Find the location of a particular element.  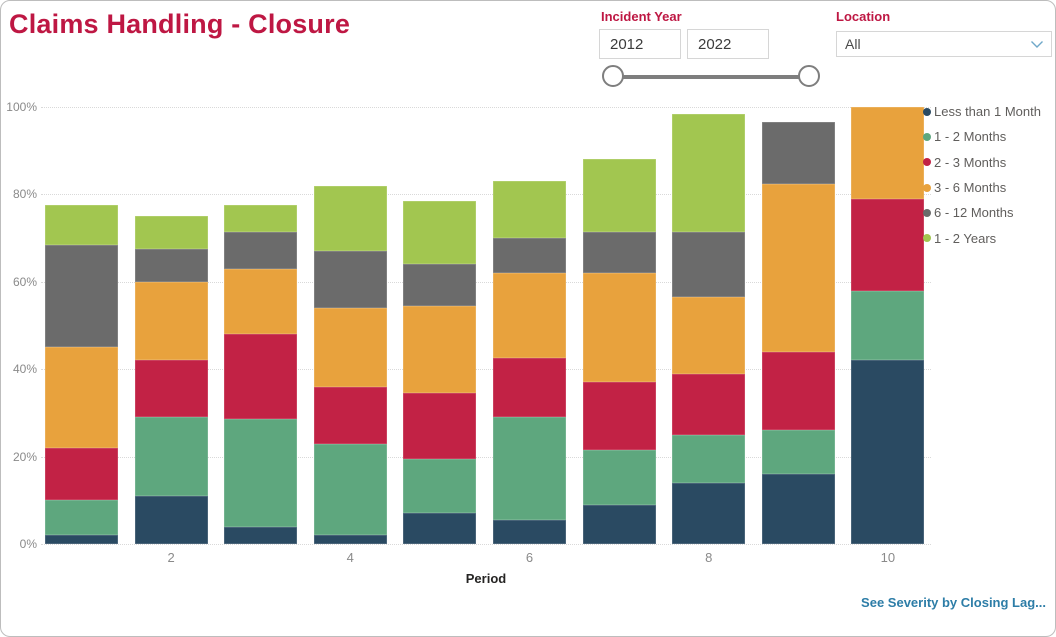

legend-item: 2 - 3 Months is located at coordinates (982, 162).